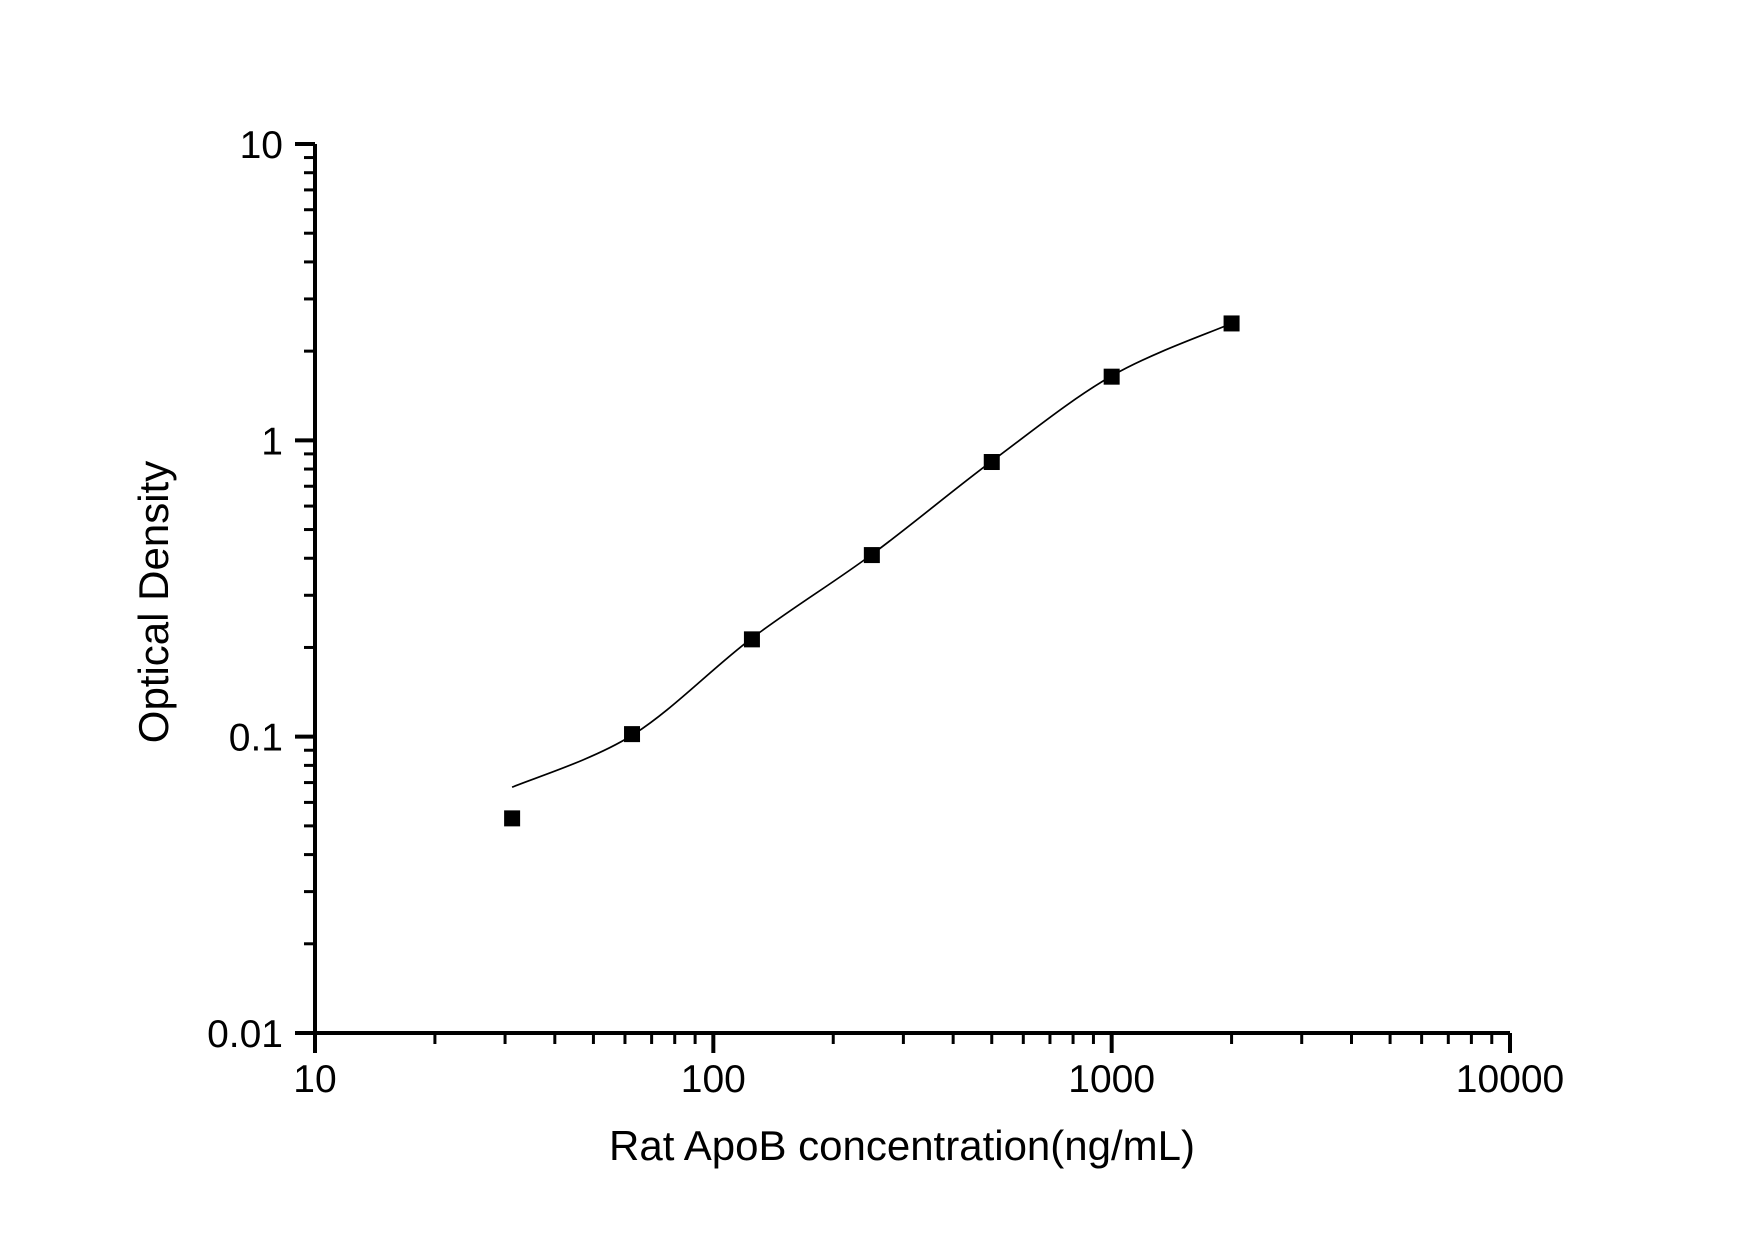 The image size is (1755, 1240). I want to click on y-tick-label-1: 1, so click(272, 441).